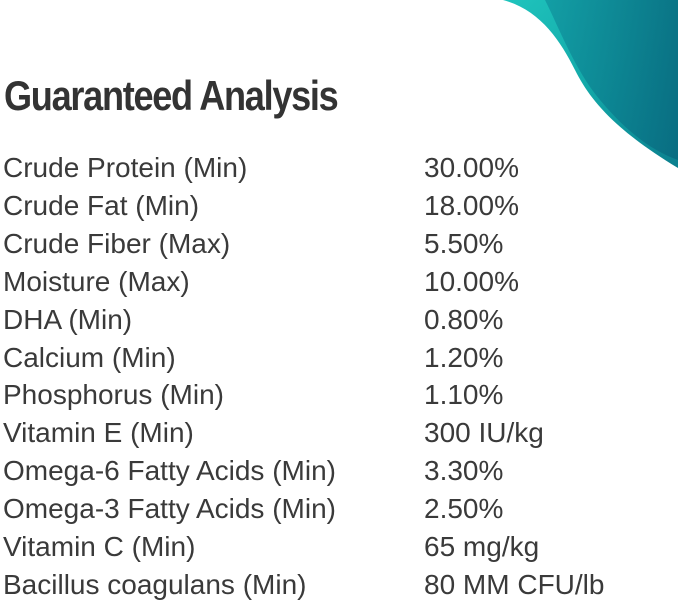  Describe the element at coordinates (471, 205) in the screenshot. I see `nutrient-value: 18.00%` at that location.